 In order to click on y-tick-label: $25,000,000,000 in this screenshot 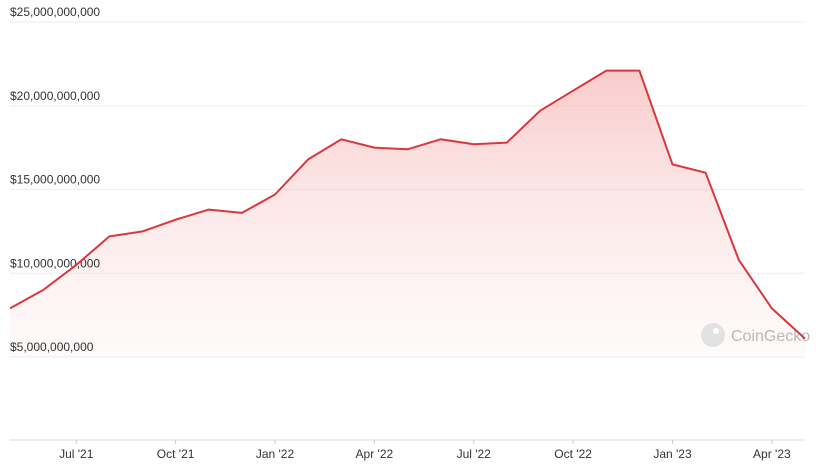, I will do `click(55, 12)`.